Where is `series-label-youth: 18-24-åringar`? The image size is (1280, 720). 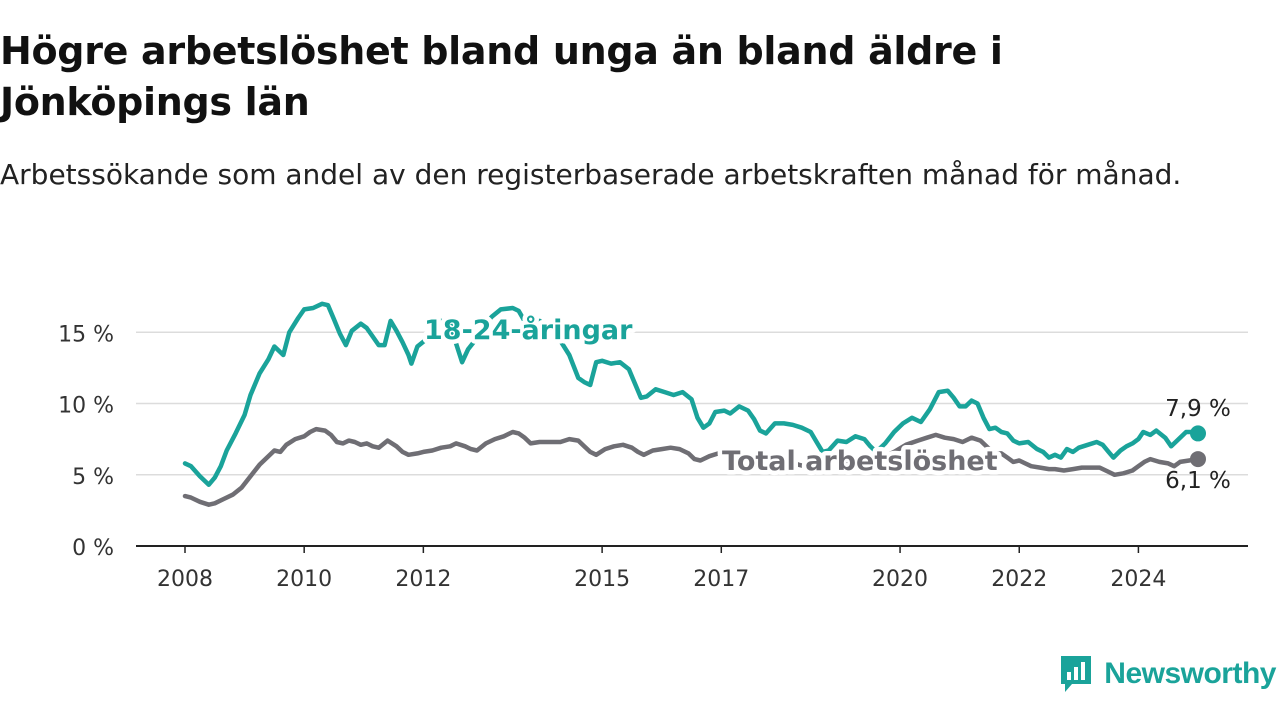 series-label-youth: 18-24-åringar is located at coordinates (528, 330).